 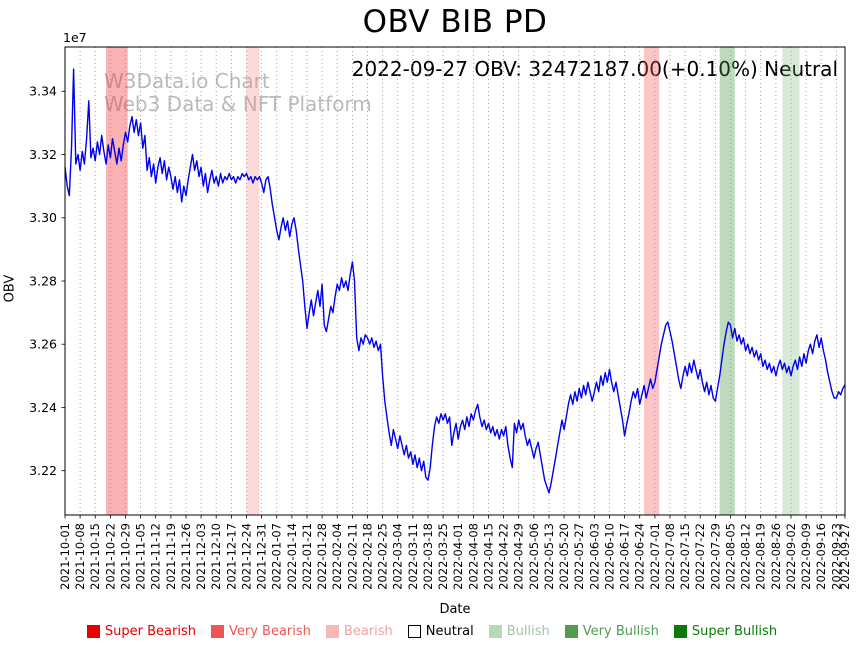 I want to click on x-tick-label: 2022-05-27, so click(x=579, y=556).